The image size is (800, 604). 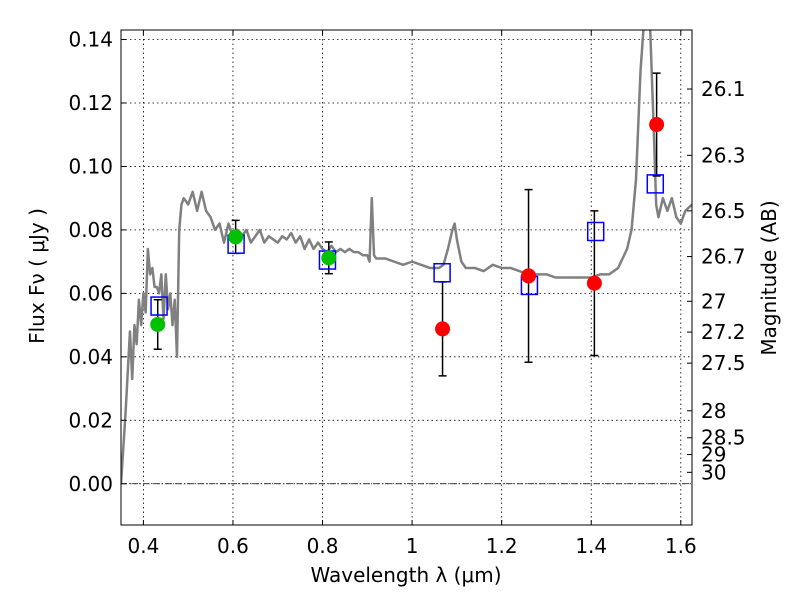 What do you see at coordinates (713, 411) in the screenshot?
I see `y2-tick-label: 28` at bounding box center [713, 411].